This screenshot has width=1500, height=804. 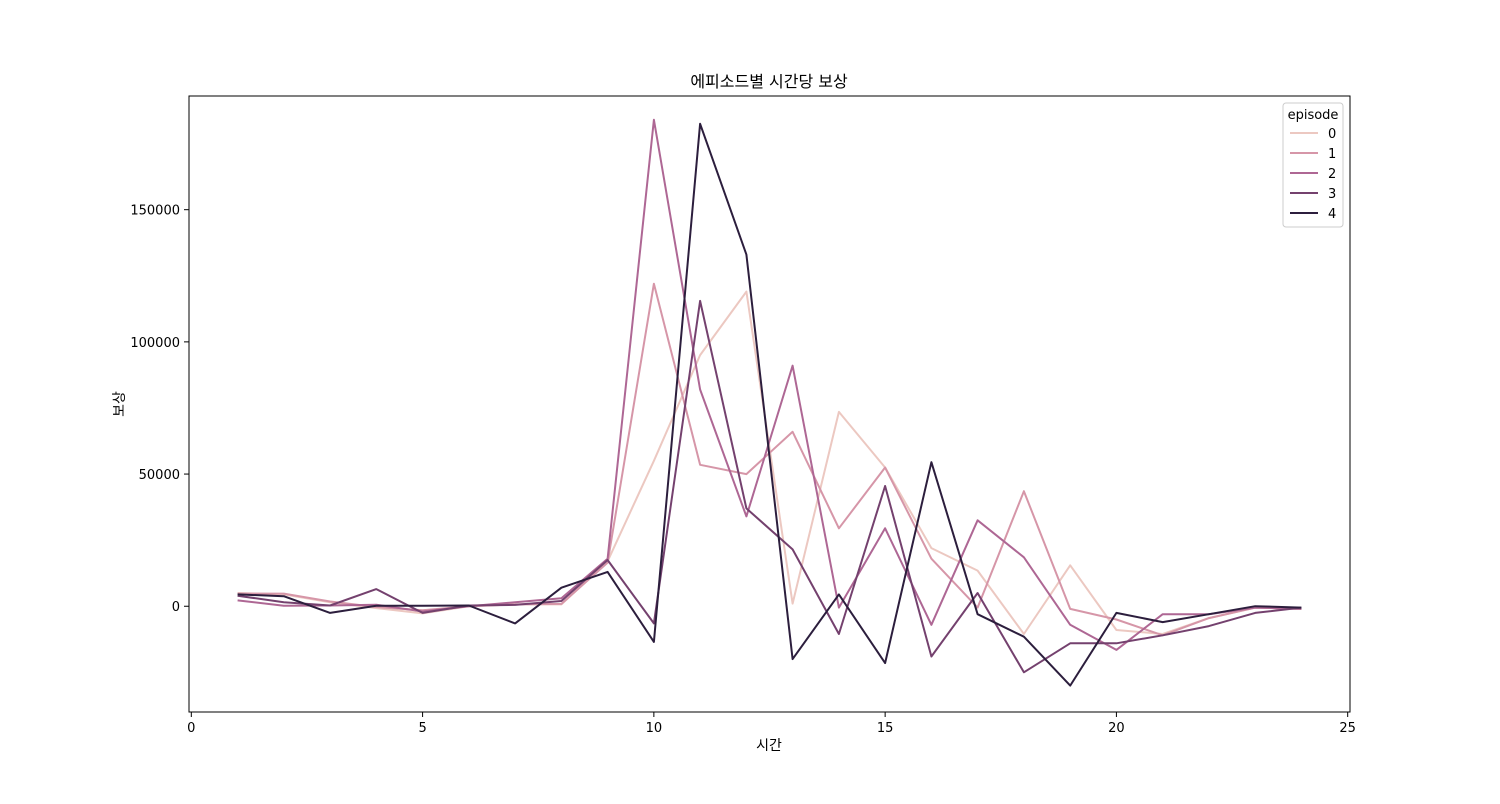 What do you see at coordinates (769, 746) in the screenshot?
I see `x-axis-label: 시간` at bounding box center [769, 746].